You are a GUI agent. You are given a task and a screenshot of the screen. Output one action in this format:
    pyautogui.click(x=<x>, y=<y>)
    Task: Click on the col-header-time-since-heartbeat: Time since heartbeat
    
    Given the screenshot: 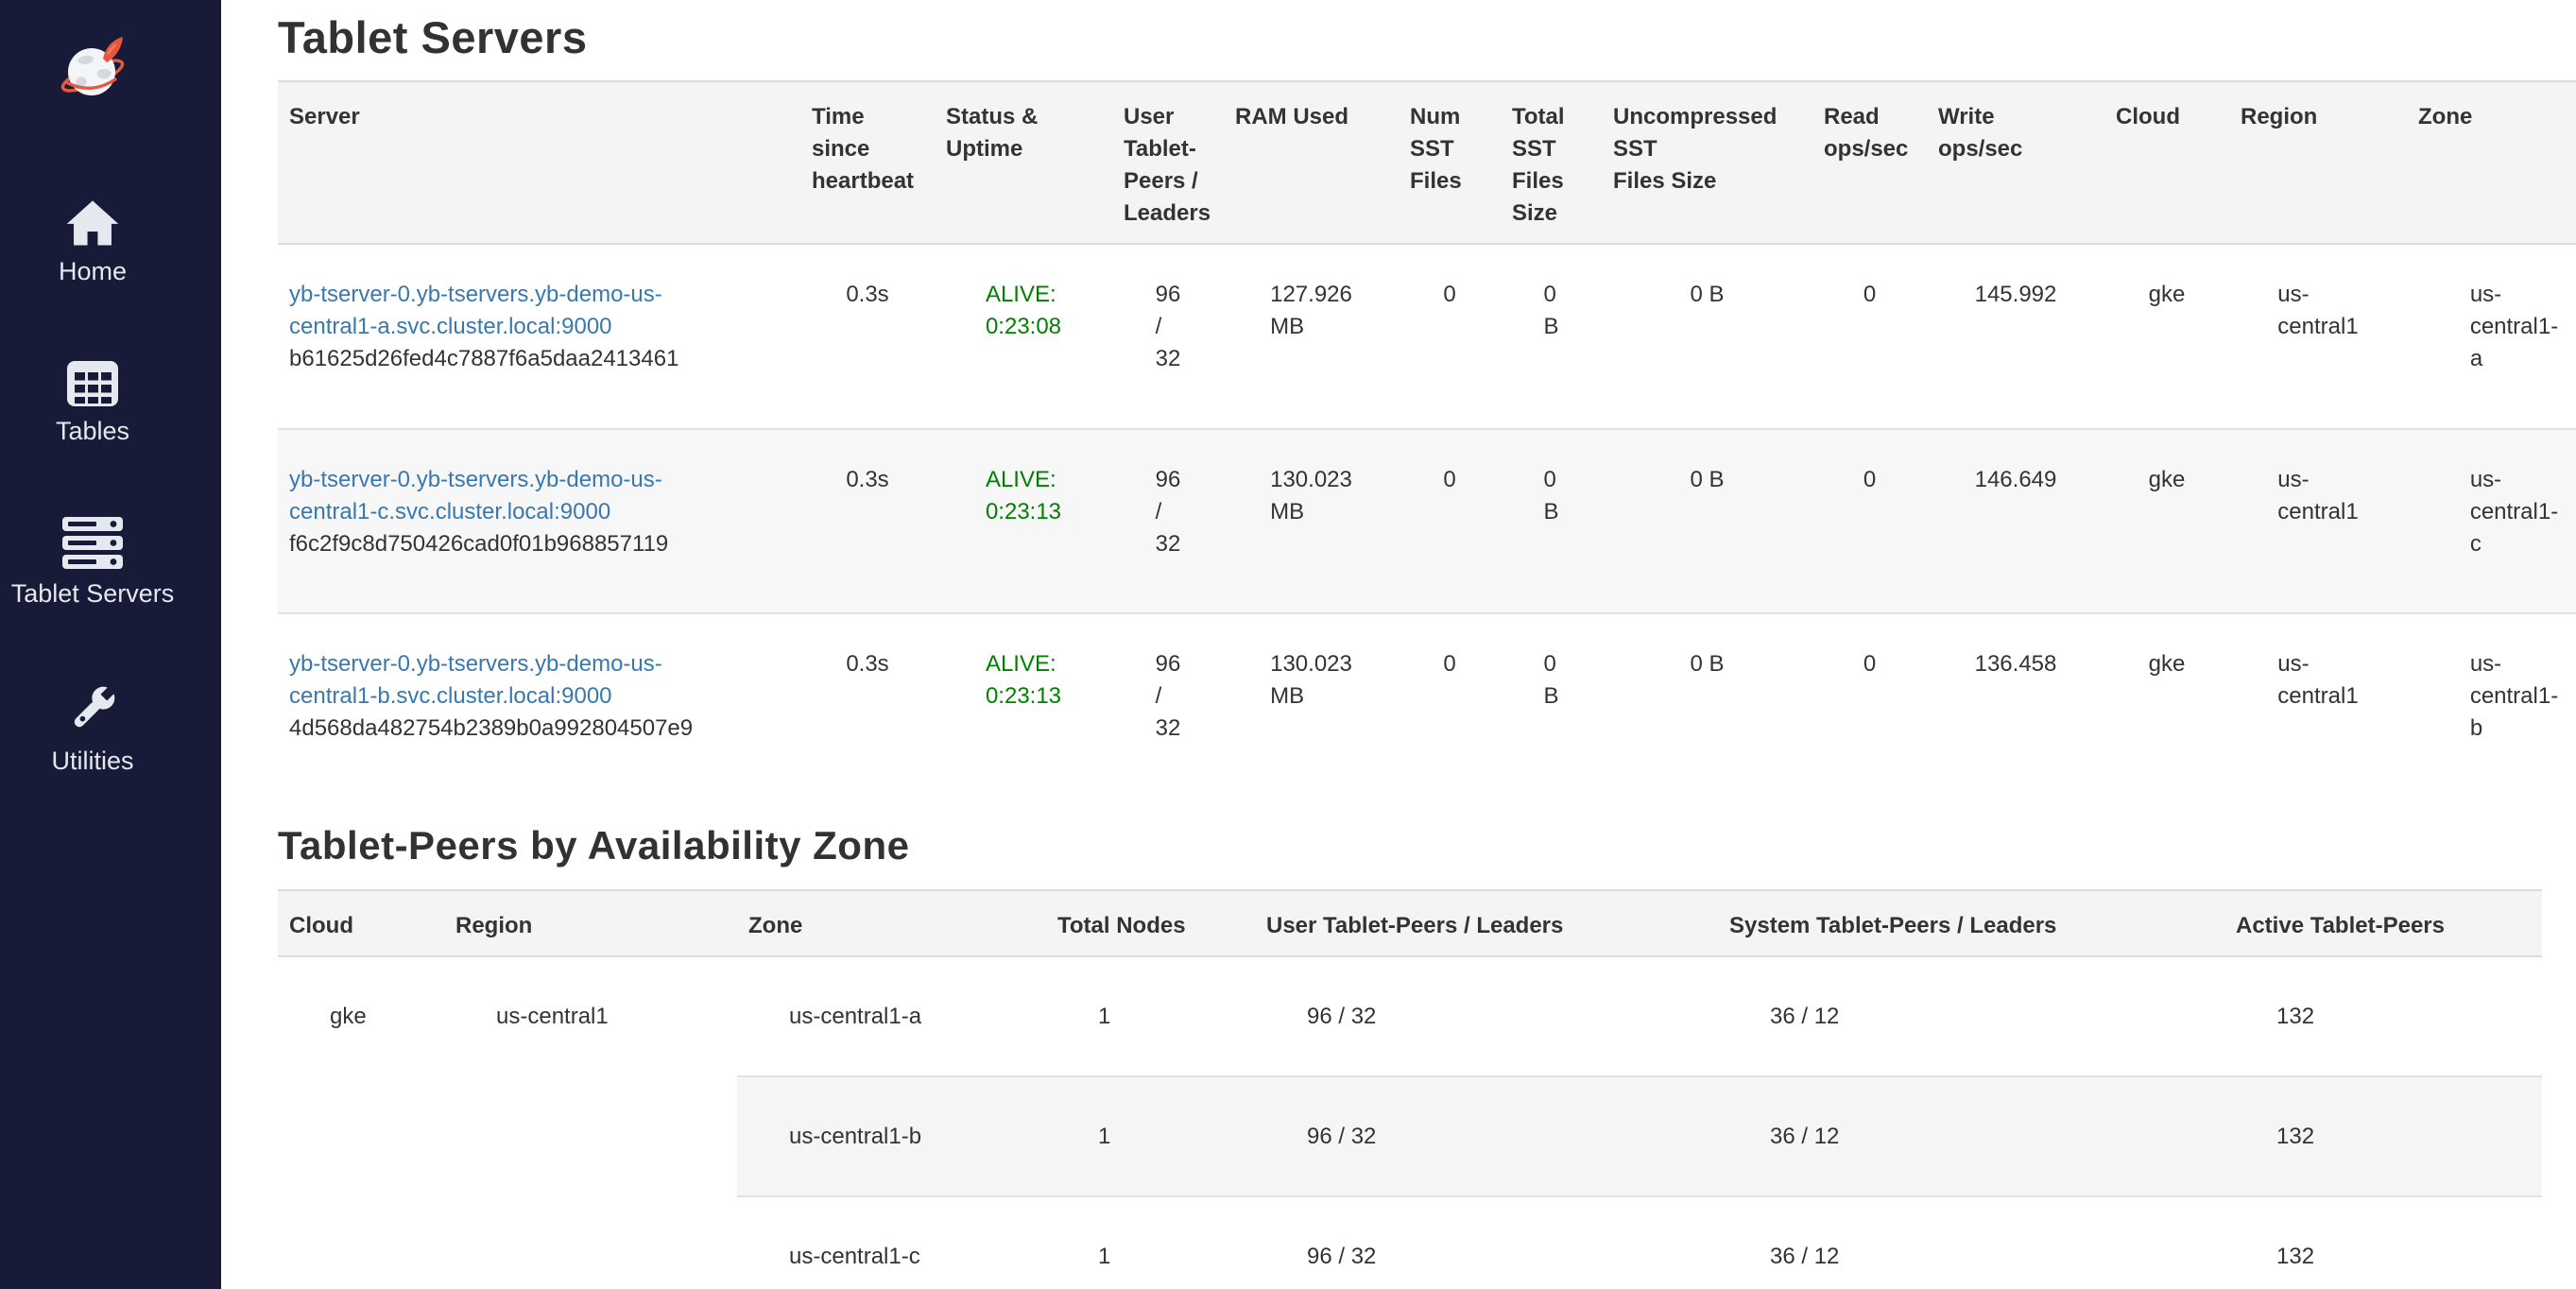 What is the action you would take?
    pyautogui.click(x=867, y=162)
    